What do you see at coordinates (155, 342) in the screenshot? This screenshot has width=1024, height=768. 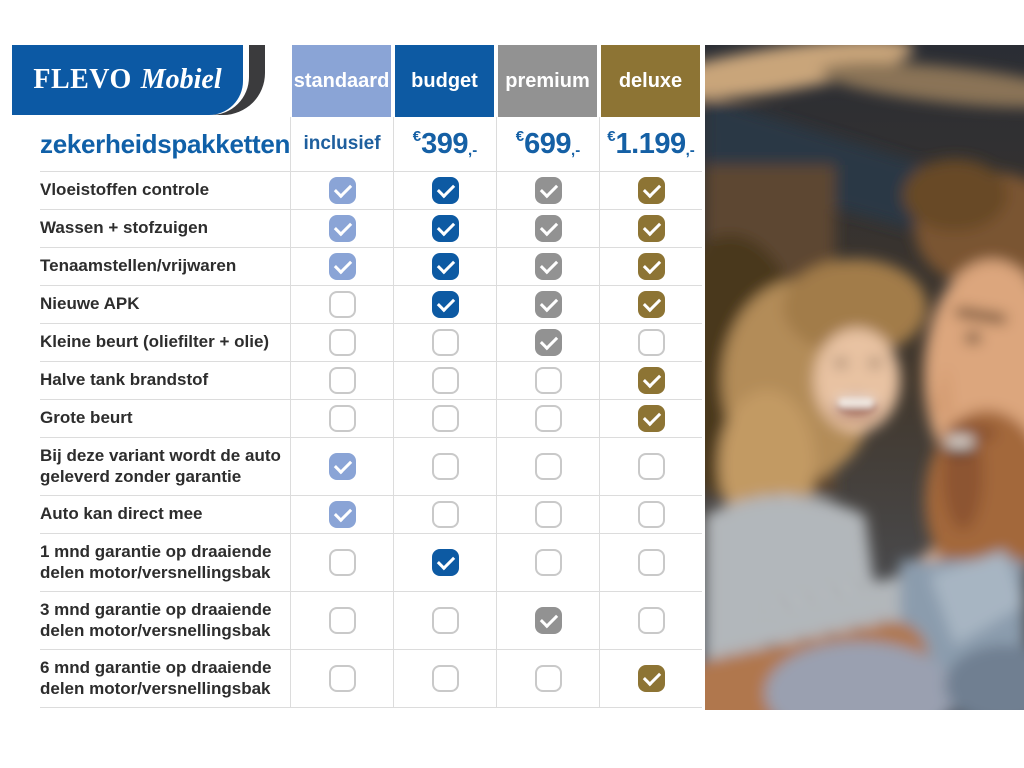 I see `feature-label: Kleine beurt (oliefilter + olie)` at bounding box center [155, 342].